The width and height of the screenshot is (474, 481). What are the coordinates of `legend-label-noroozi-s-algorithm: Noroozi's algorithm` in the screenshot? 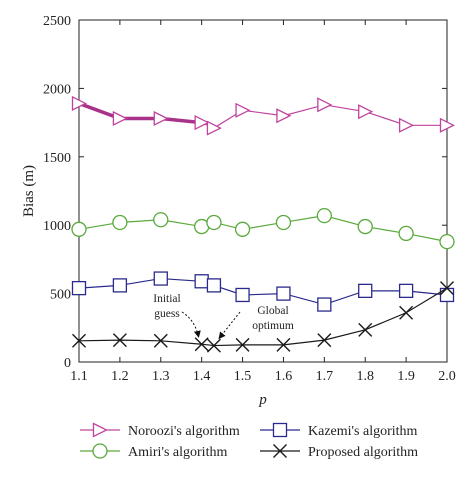 It's located at (184, 431).